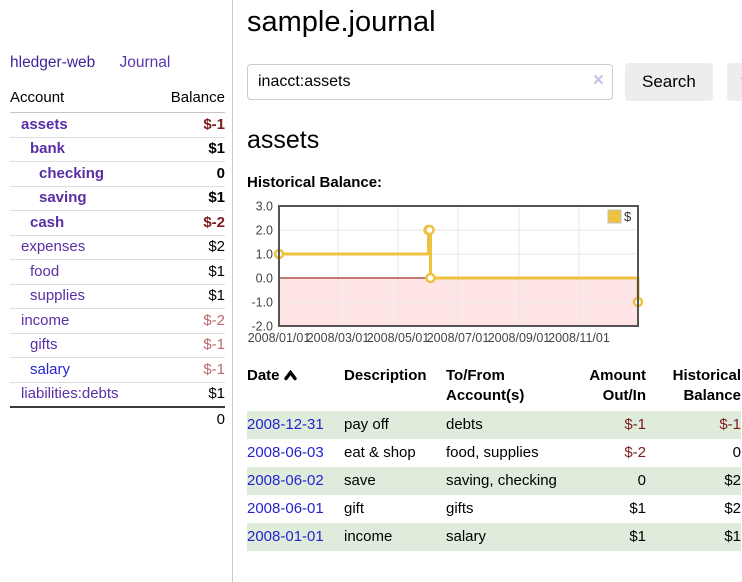  I want to click on account-row-cash: cash $-2, so click(117, 223).